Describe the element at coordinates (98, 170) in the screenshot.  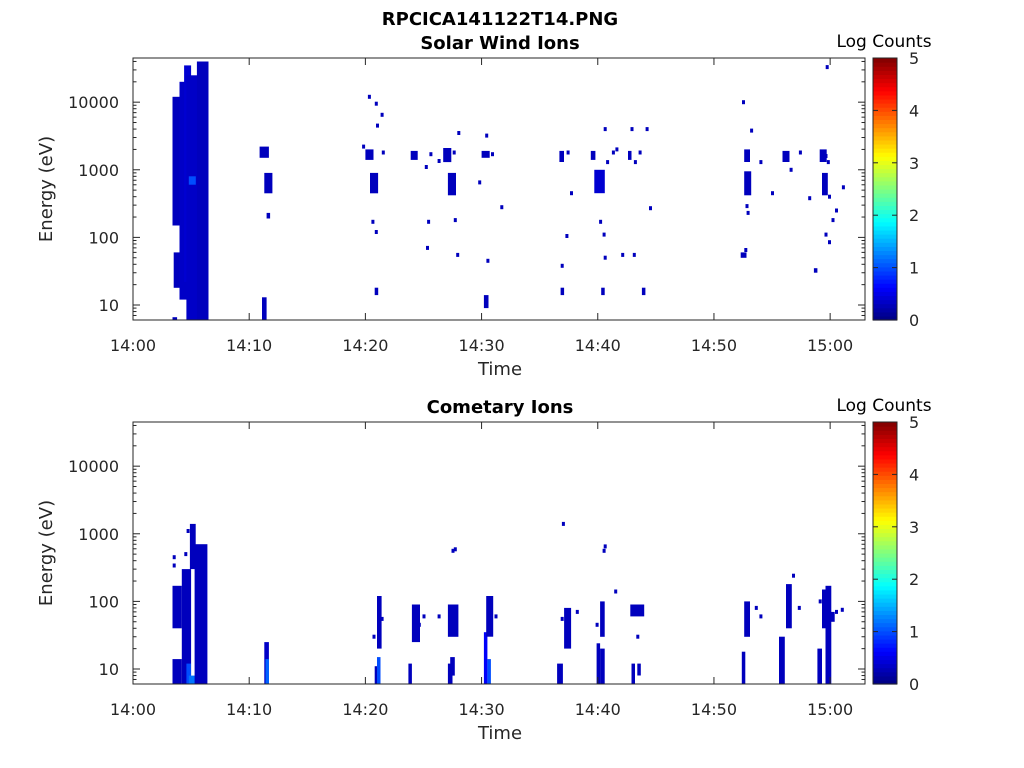
I see `y-tick-label: 1000` at that location.